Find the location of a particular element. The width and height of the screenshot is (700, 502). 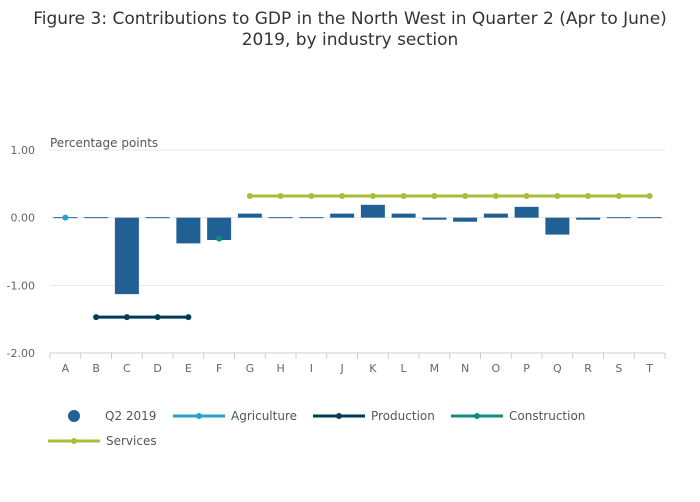

bar-M is located at coordinates (434, 218).